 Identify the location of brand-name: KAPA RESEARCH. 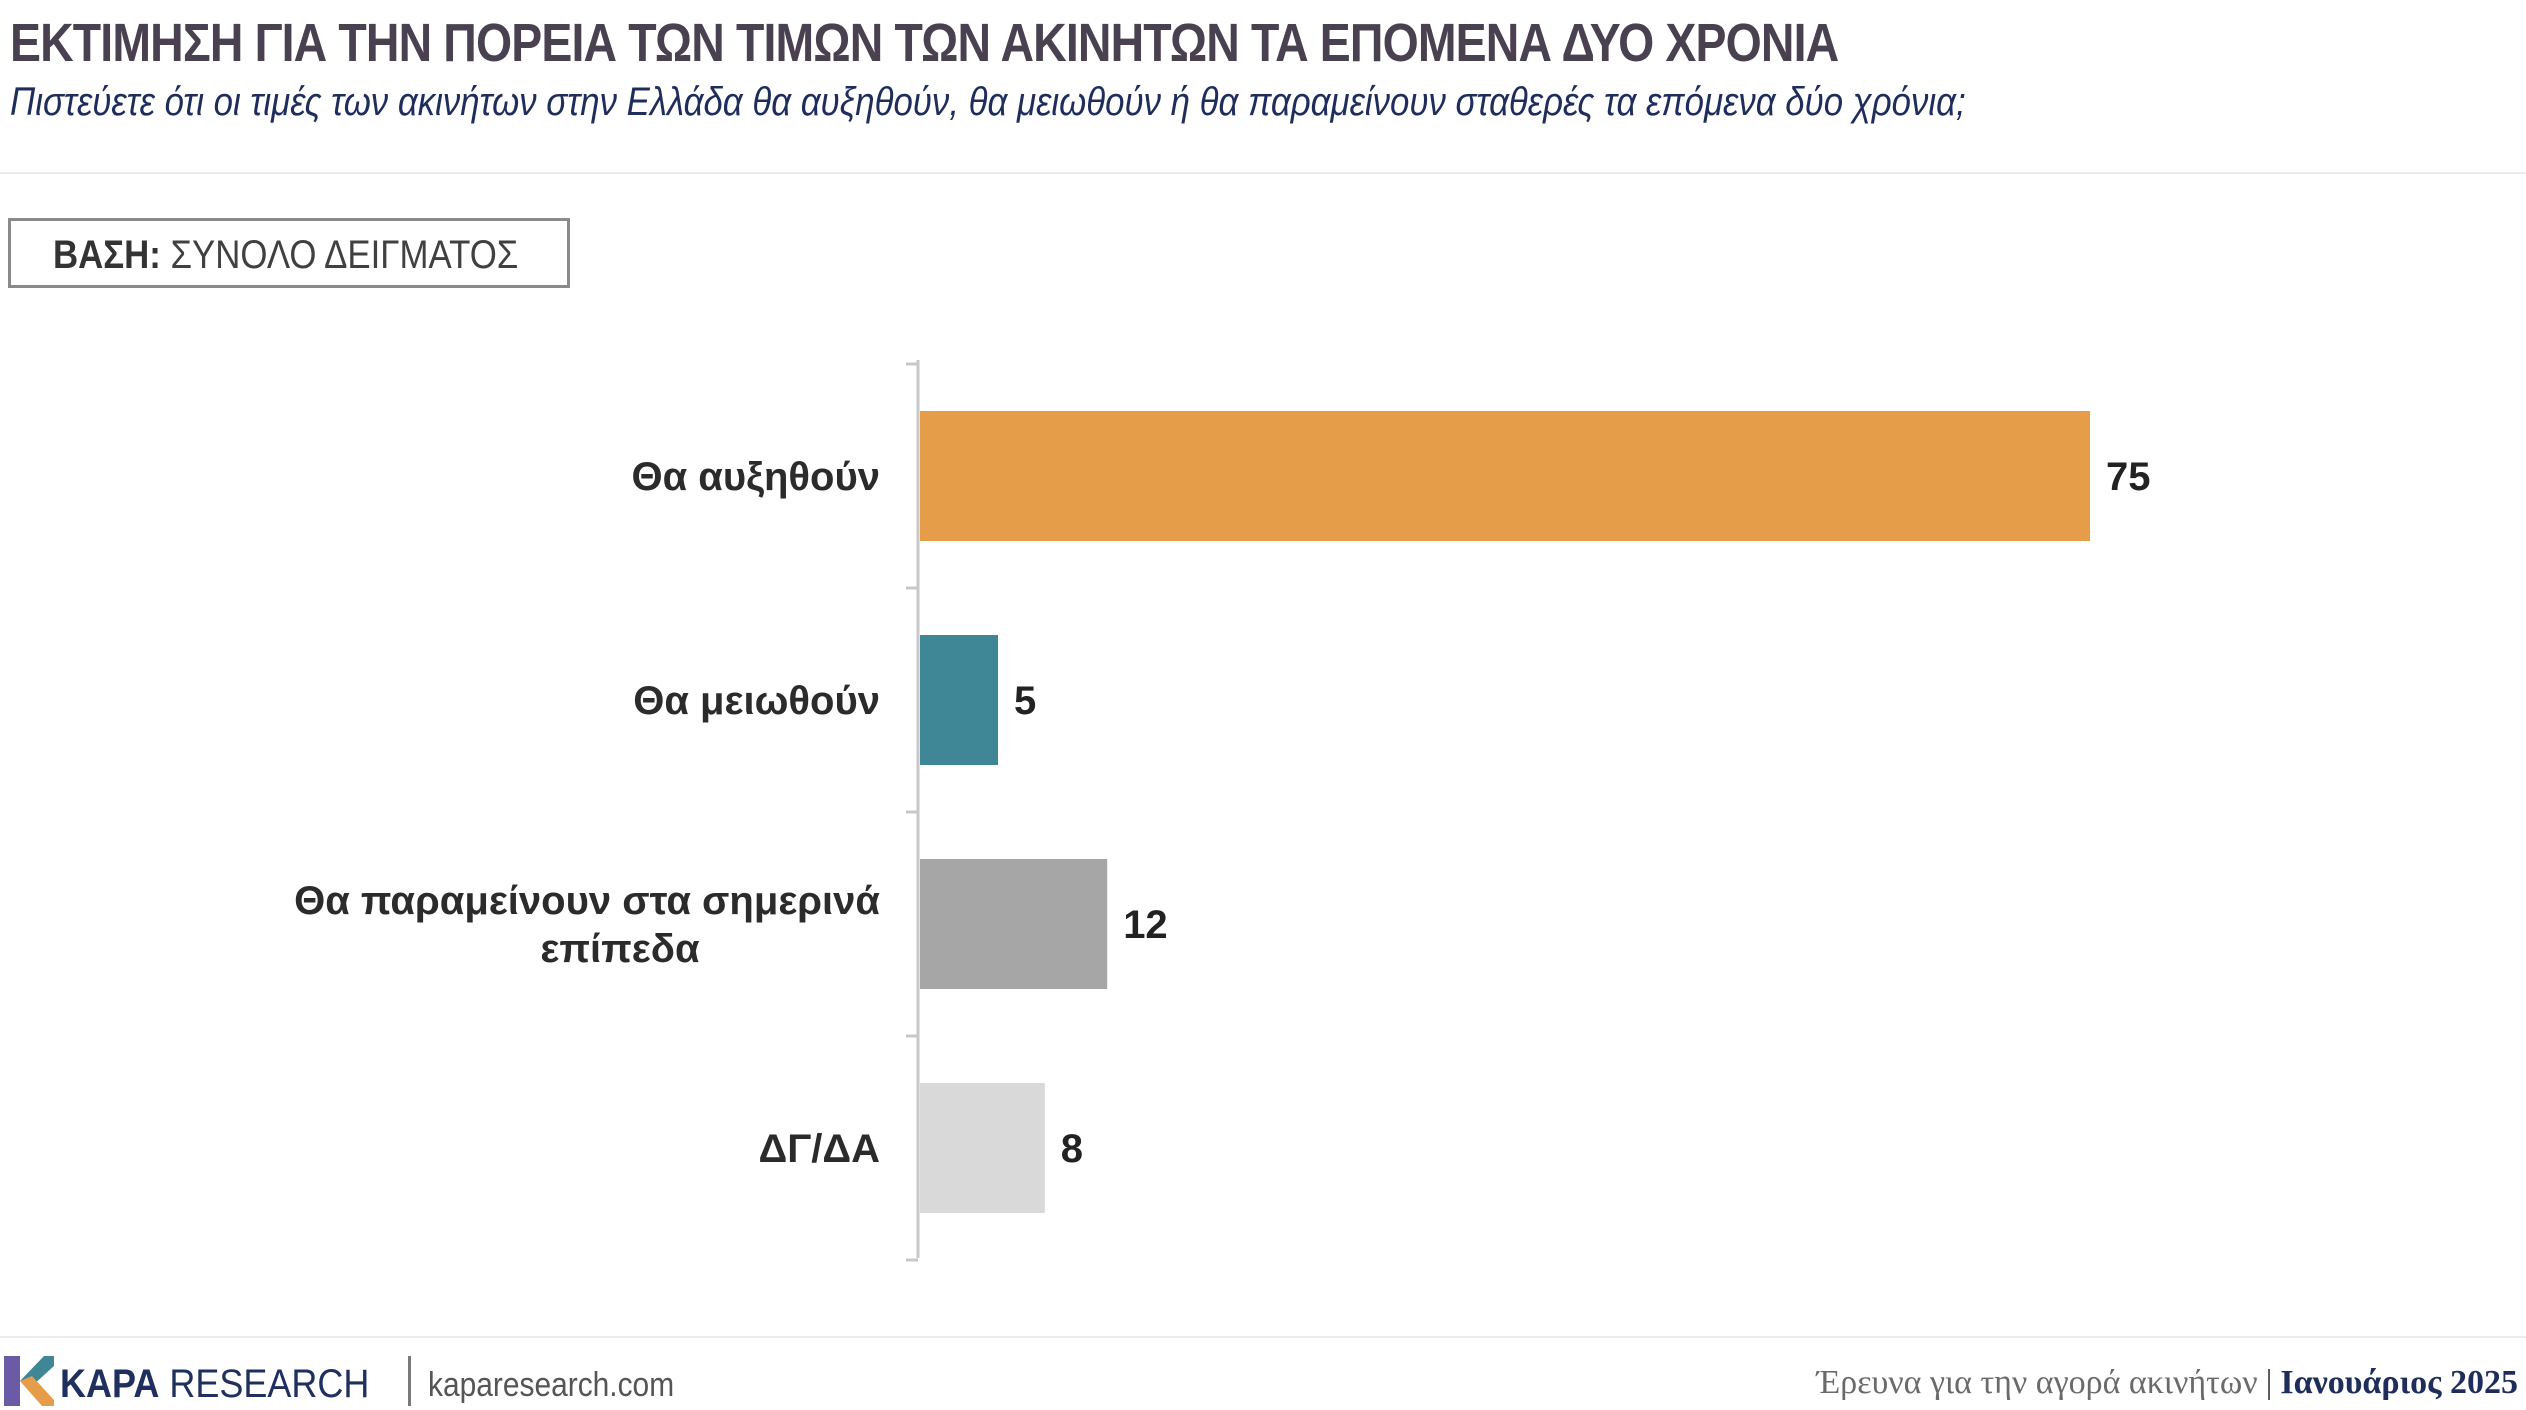
(215, 1384).